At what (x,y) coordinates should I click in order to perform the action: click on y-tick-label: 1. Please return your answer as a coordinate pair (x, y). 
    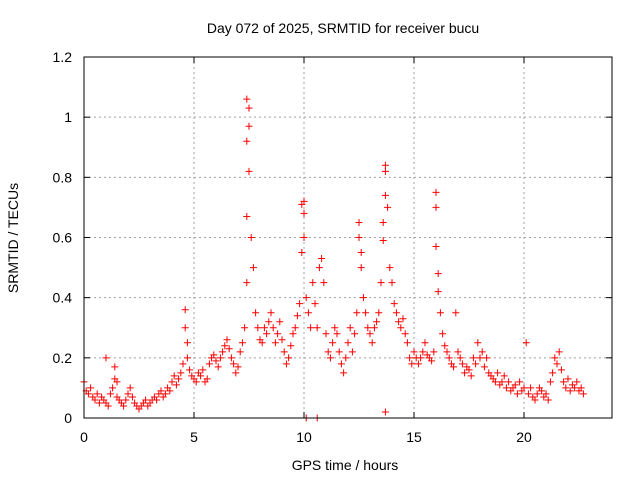
    Looking at the image, I should click on (68, 117).